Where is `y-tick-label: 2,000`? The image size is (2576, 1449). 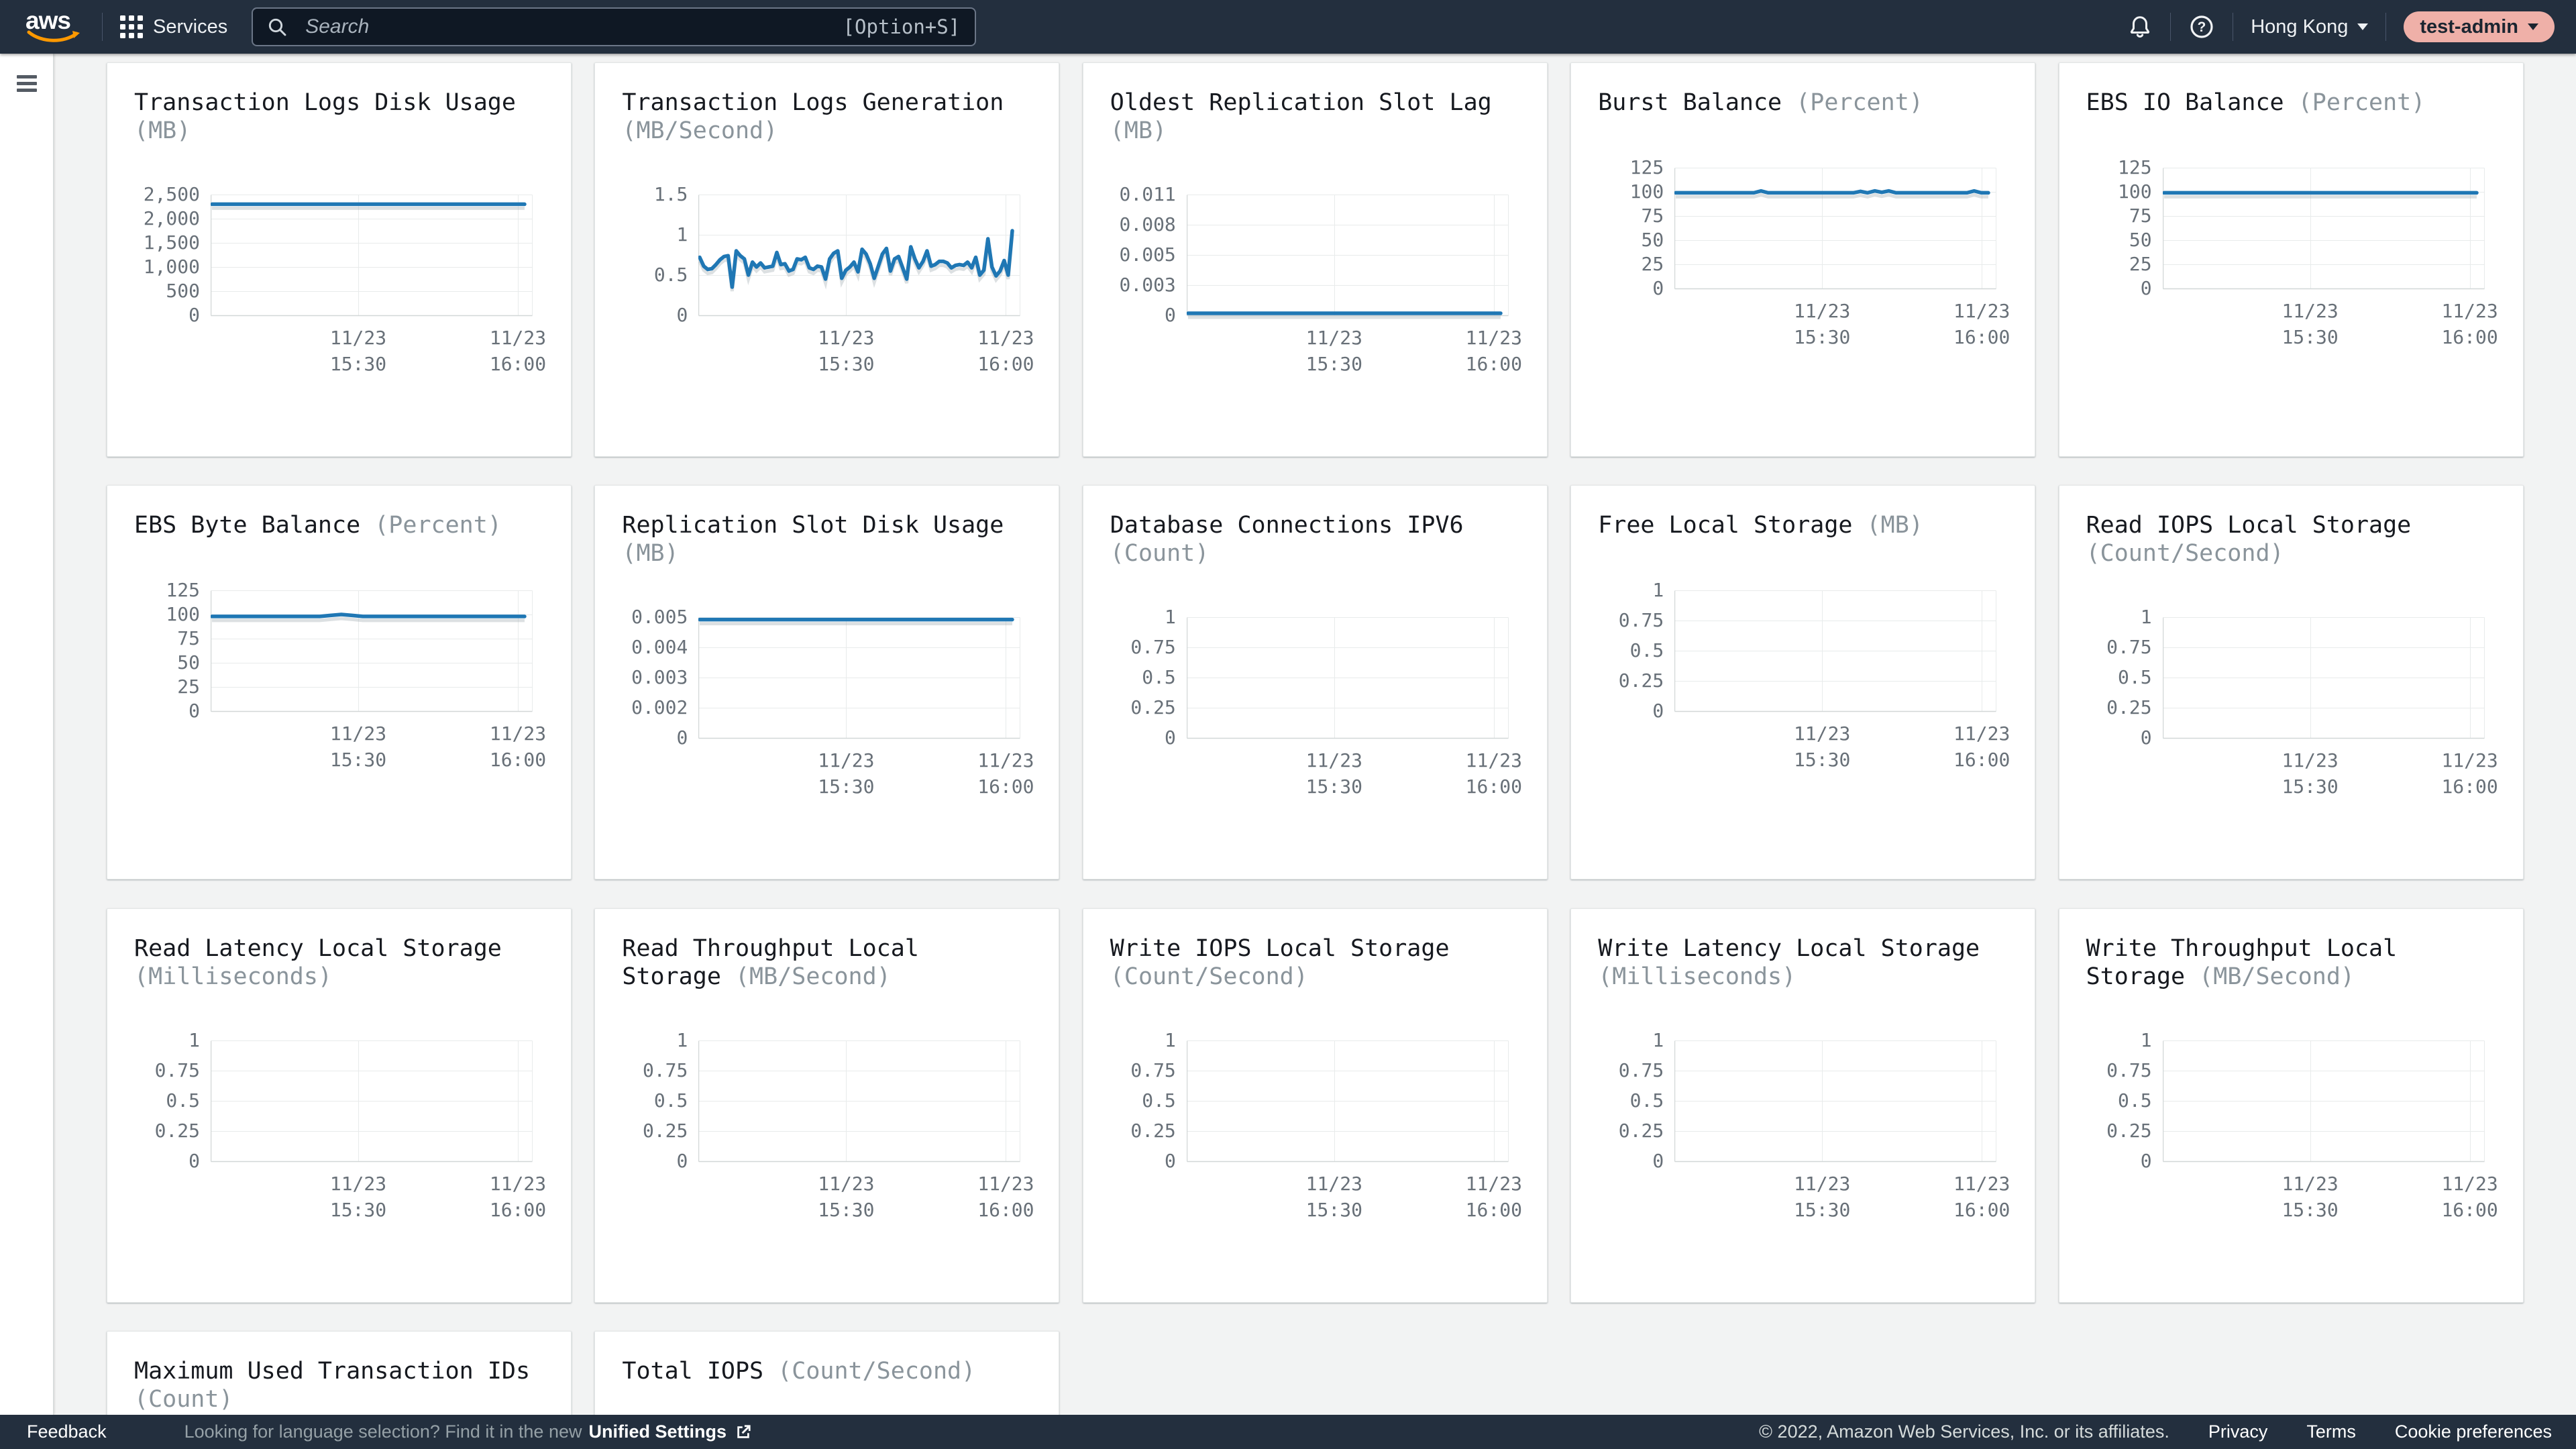
y-tick-label: 2,000 is located at coordinates (171, 218).